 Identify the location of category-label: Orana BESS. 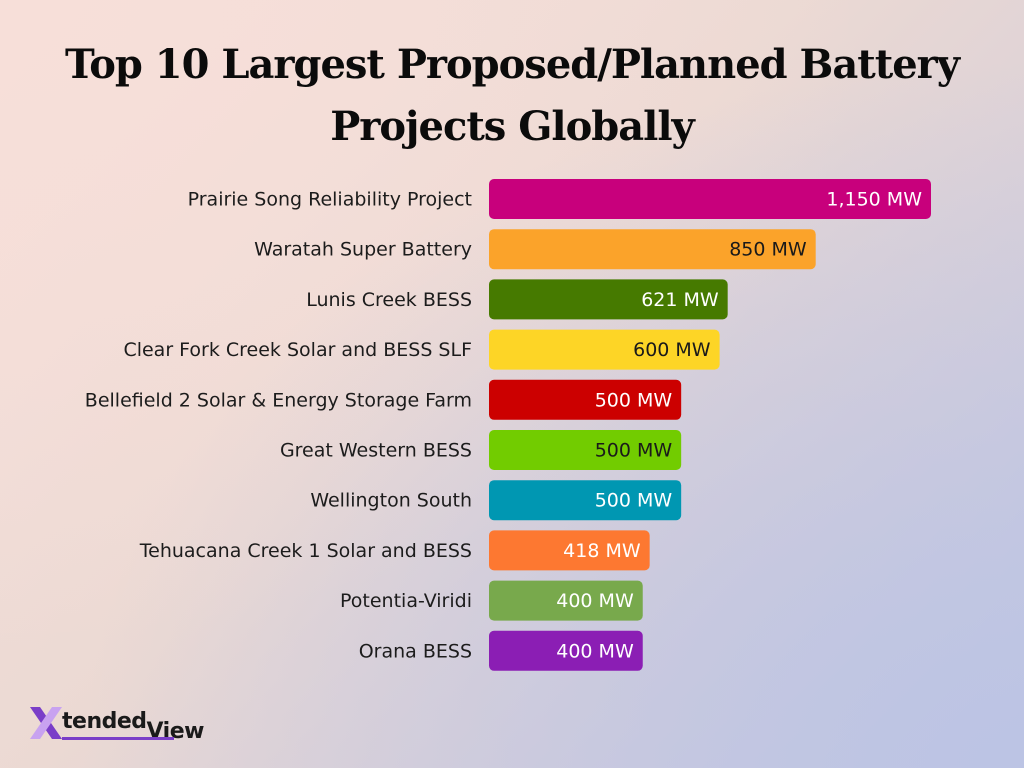
(415, 651).